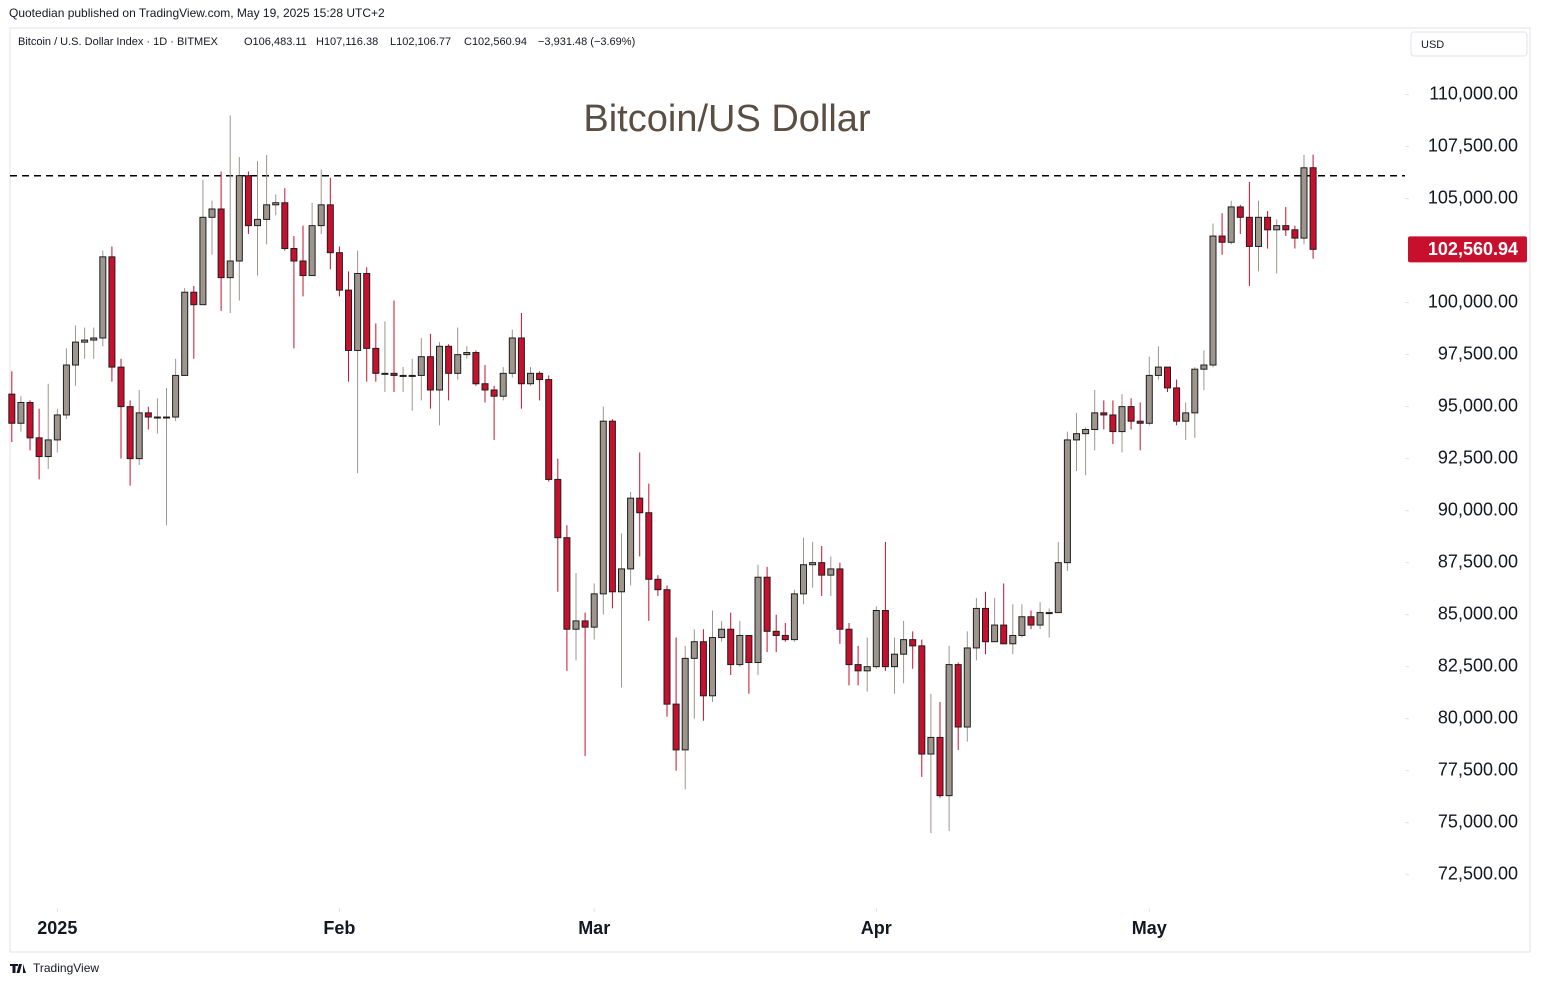  I want to click on legend-change: −3,931.48 (−3.69%), so click(586, 42).